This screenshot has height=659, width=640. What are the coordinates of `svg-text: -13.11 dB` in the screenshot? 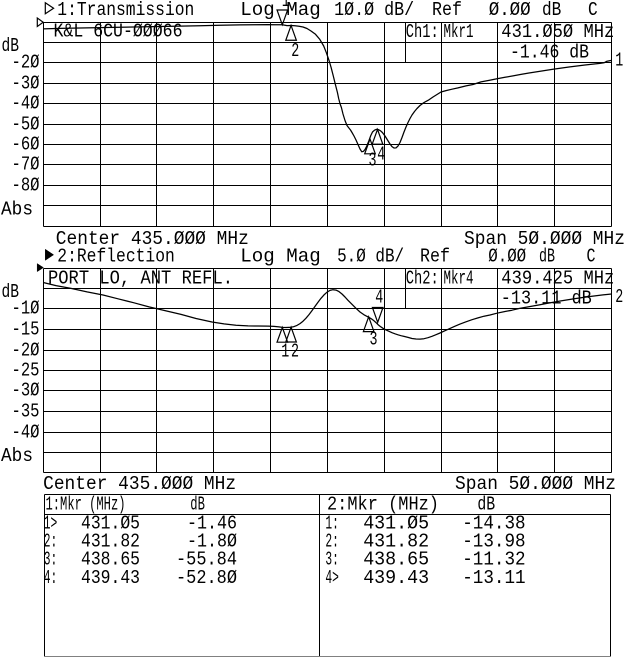 It's located at (546, 298).